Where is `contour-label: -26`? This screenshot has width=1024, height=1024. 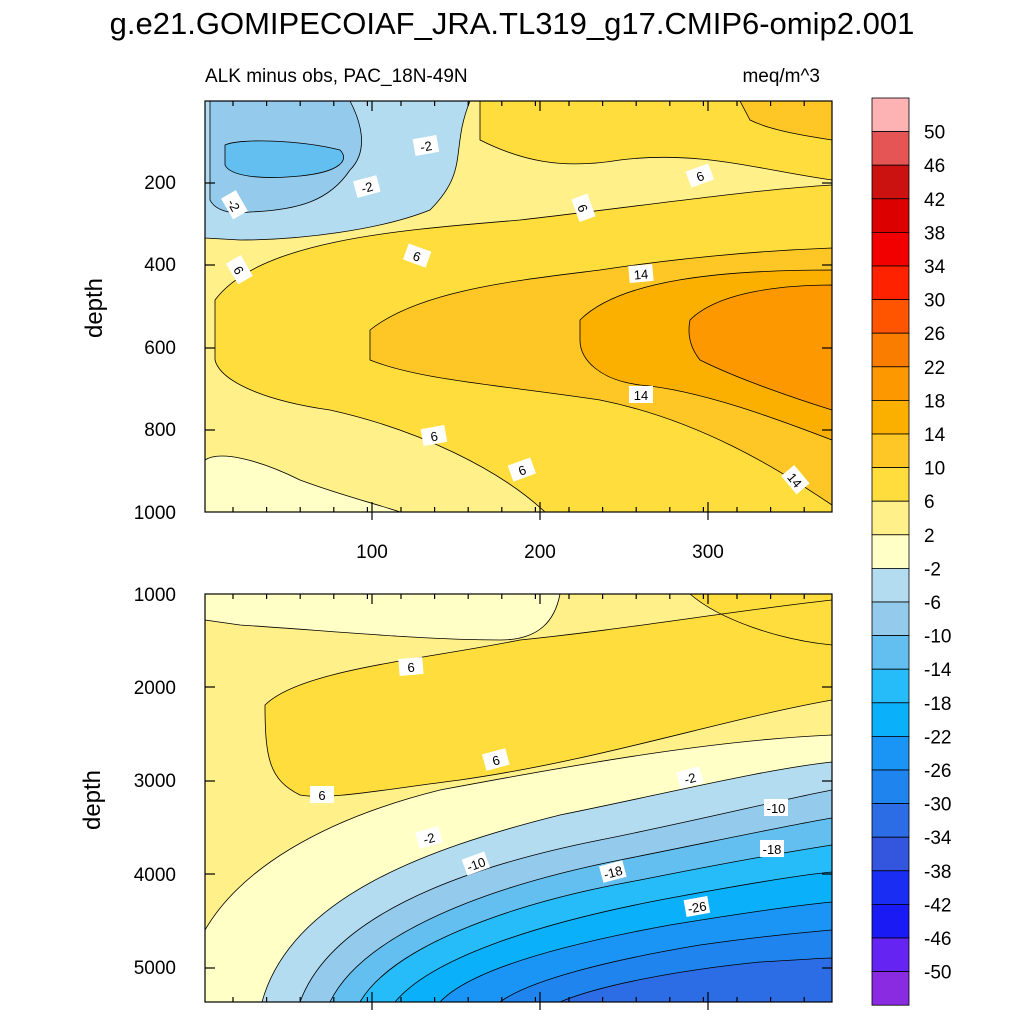 contour-label: -26 is located at coordinates (697, 906).